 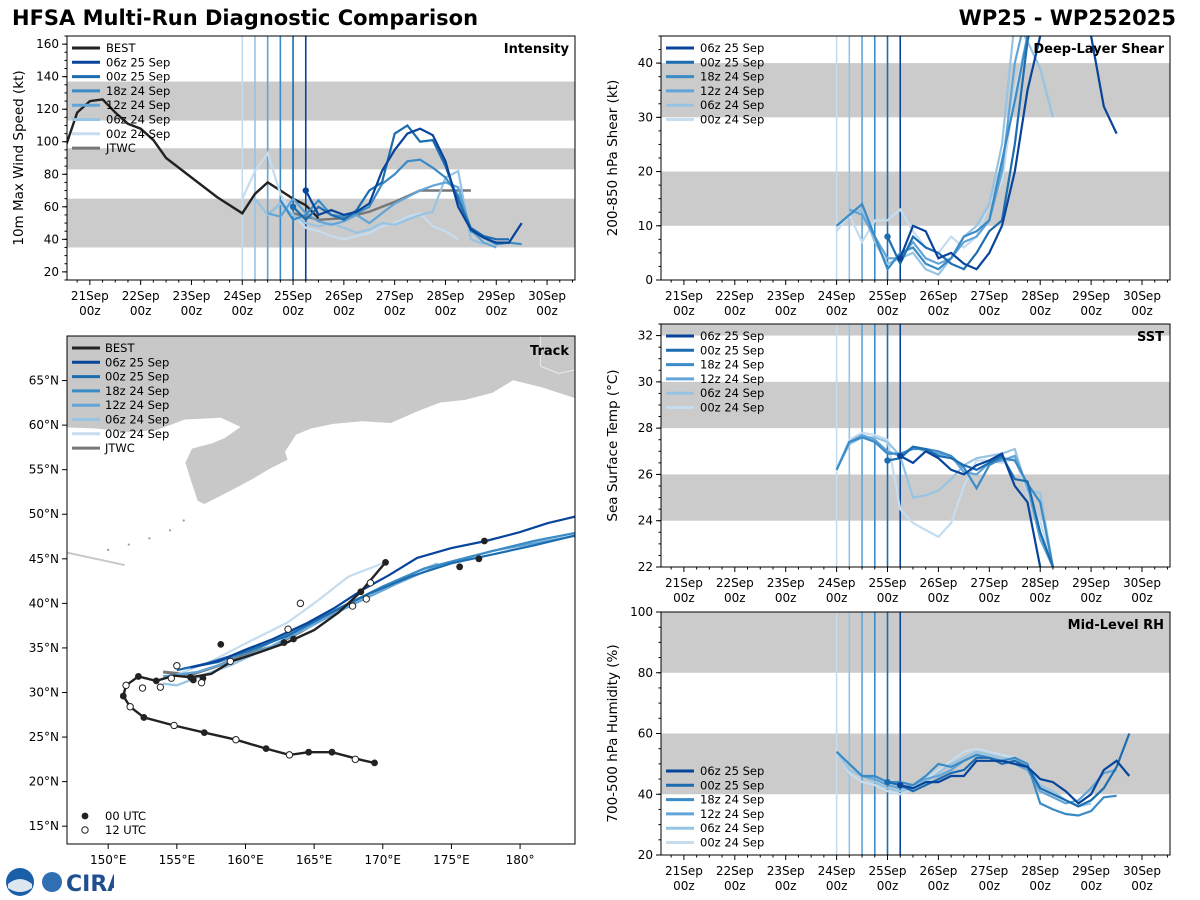 What do you see at coordinates (684, 296) in the screenshot?
I see `shear-xtick-label: 21Sep` at bounding box center [684, 296].